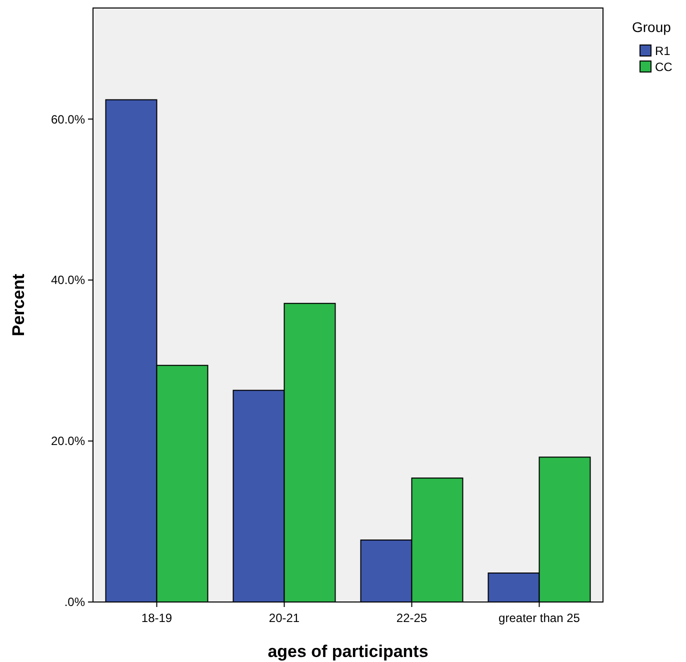 The height and width of the screenshot is (662, 686). What do you see at coordinates (75, 602) in the screenshot?
I see `y-tick-label: .0%` at bounding box center [75, 602].